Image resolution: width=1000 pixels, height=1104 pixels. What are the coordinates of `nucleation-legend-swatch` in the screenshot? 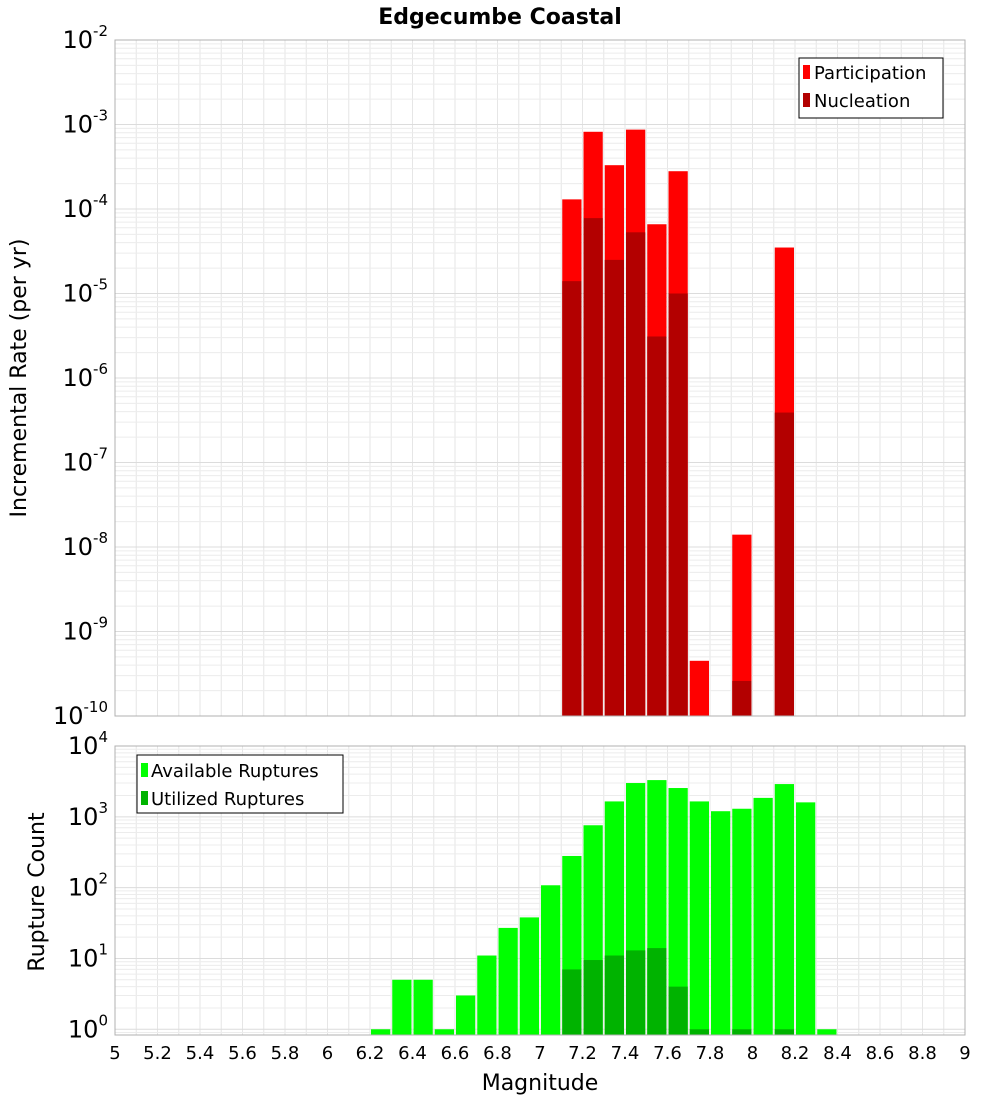 It's located at (806, 100).